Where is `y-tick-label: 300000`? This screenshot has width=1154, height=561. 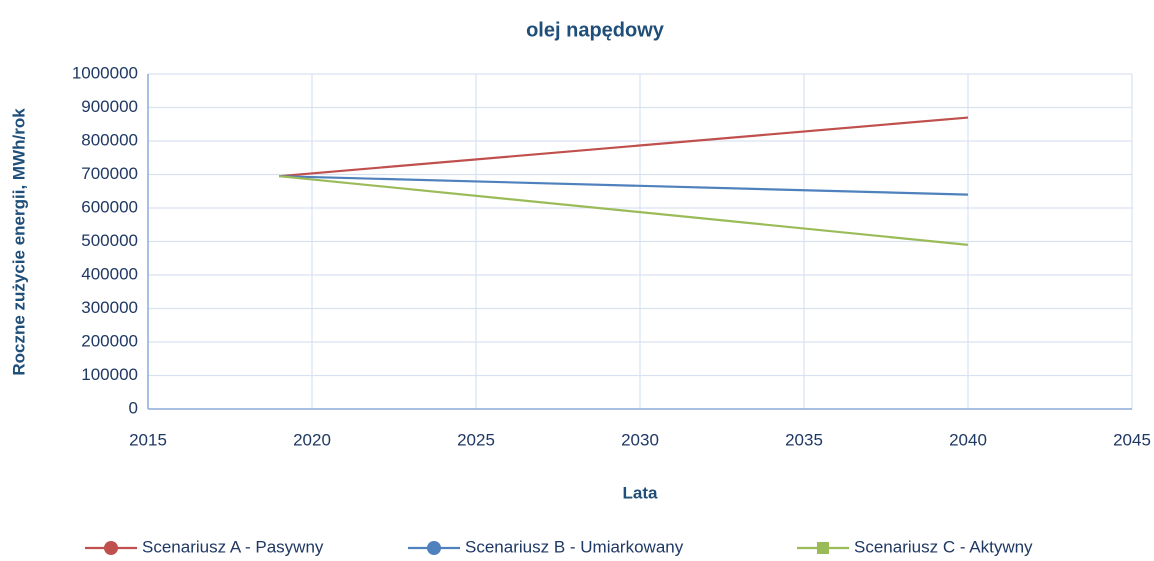 y-tick-label: 300000 is located at coordinates (109, 307).